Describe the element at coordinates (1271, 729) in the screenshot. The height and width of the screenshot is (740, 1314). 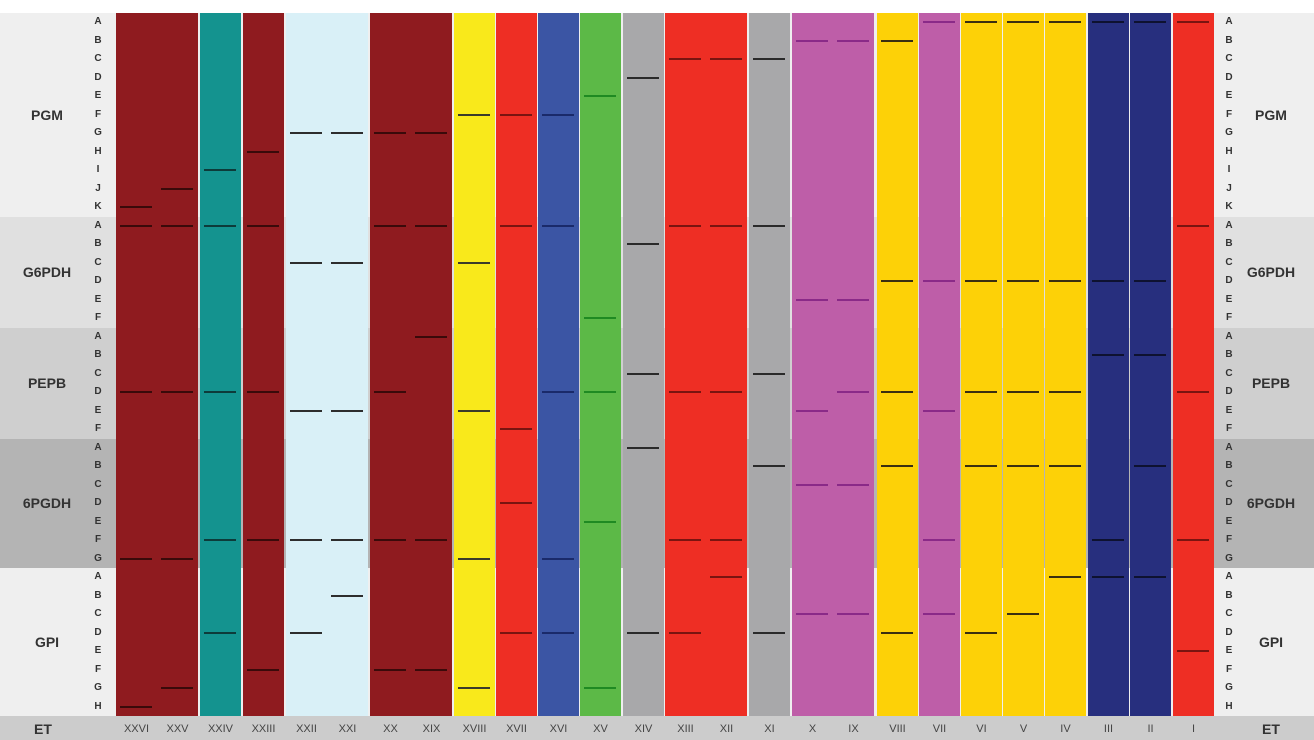
I see `et-label-right: ET` at that location.